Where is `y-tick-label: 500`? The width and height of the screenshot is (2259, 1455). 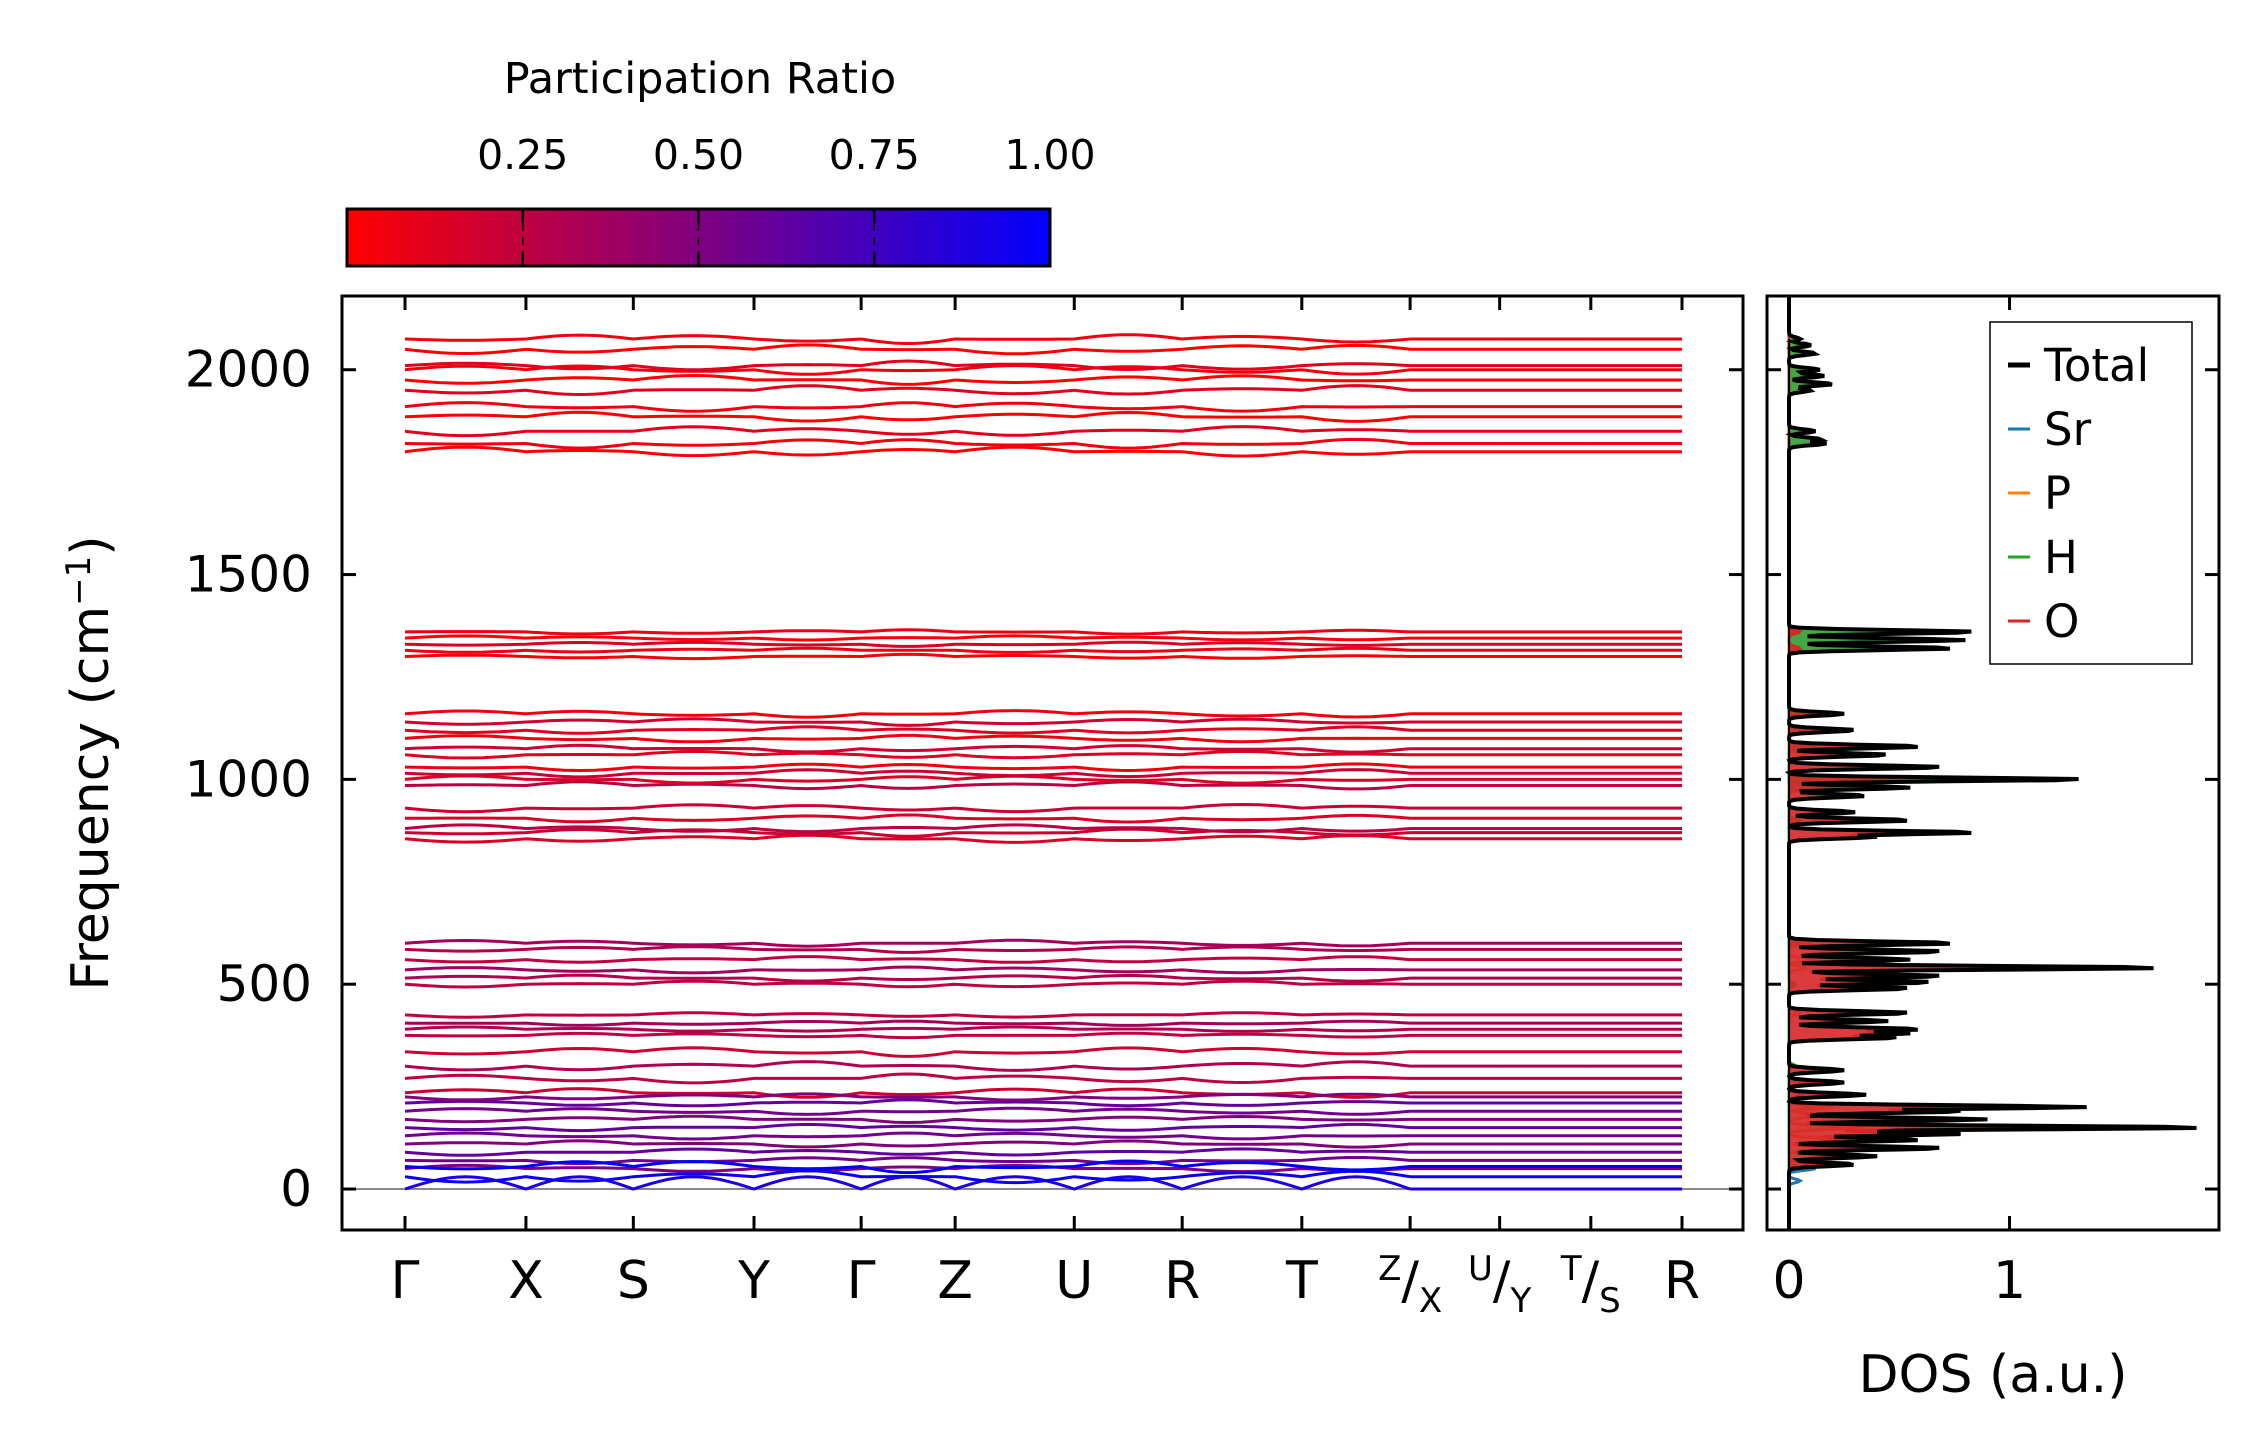
y-tick-label: 500 is located at coordinates (264, 984).